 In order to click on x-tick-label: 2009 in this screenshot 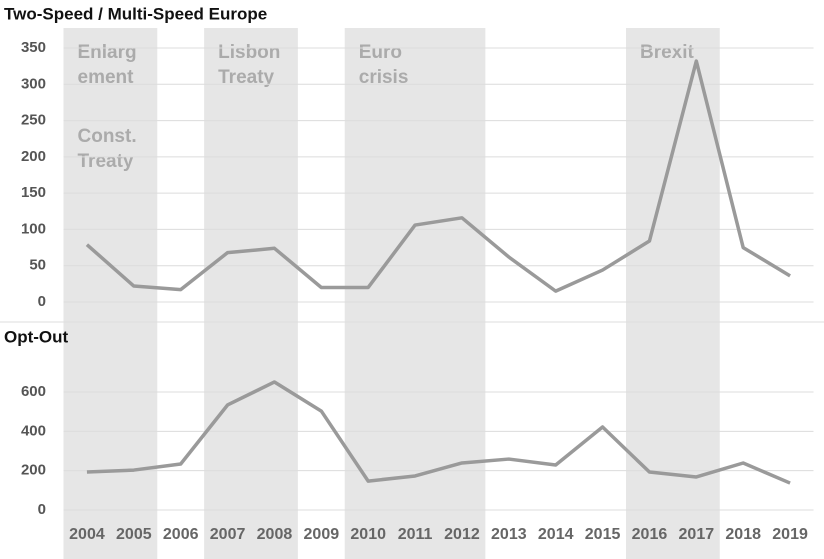, I will do `click(322, 534)`.